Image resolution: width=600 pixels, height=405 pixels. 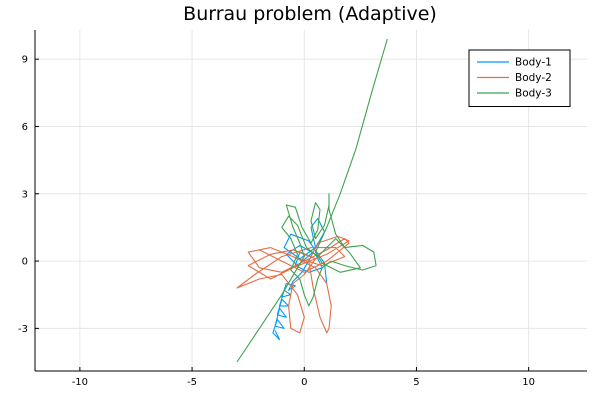 I want to click on legend-label-body-1: Body-1, so click(x=533, y=63).